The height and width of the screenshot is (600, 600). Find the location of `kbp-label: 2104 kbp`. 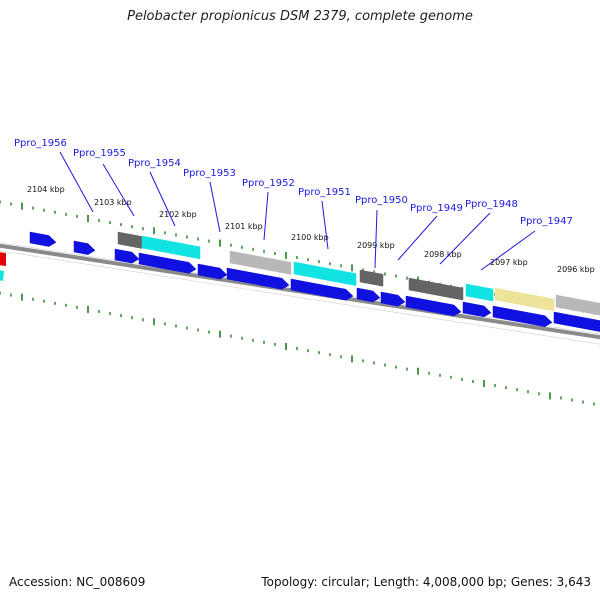

kbp-label: 2104 kbp is located at coordinates (46, 189).